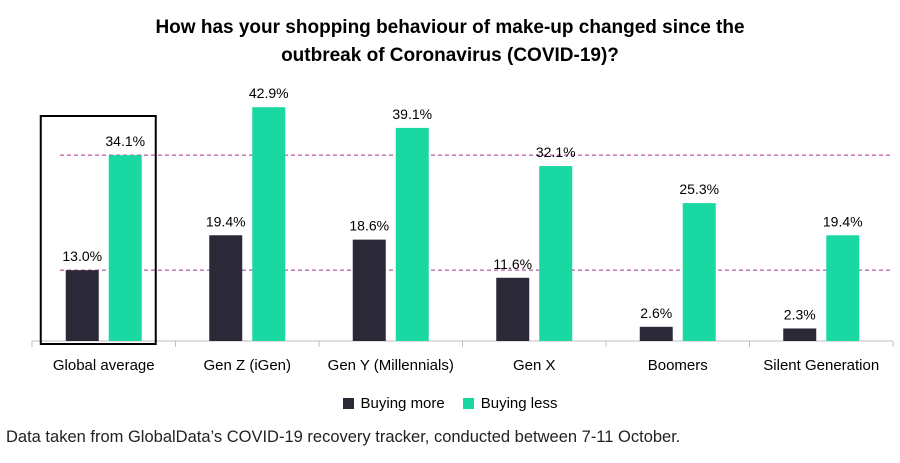 The height and width of the screenshot is (463, 900). What do you see at coordinates (402, 403) in the screenshot?
I see `legend-label-buying-more: Buying more` at bounding box center [402, 403].